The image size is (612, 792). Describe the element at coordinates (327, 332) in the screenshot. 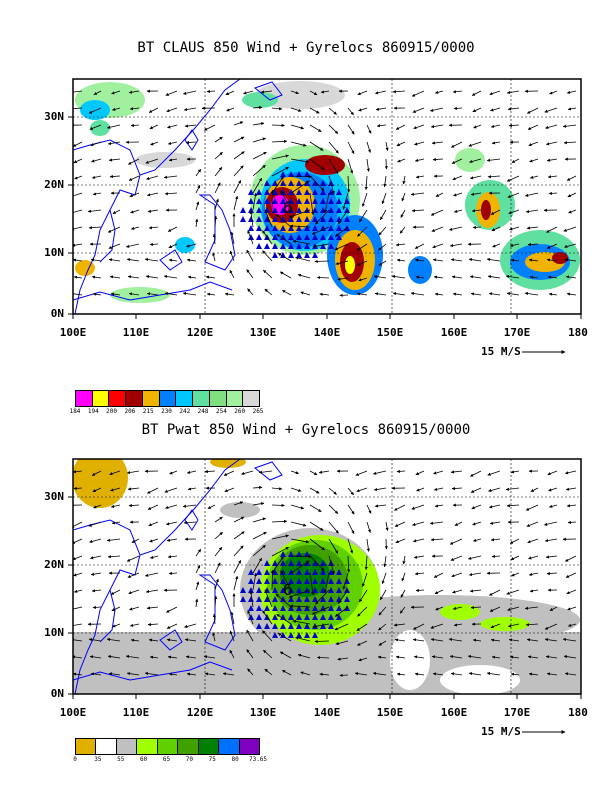

I see `panel1-xtick: 140E` at that location.